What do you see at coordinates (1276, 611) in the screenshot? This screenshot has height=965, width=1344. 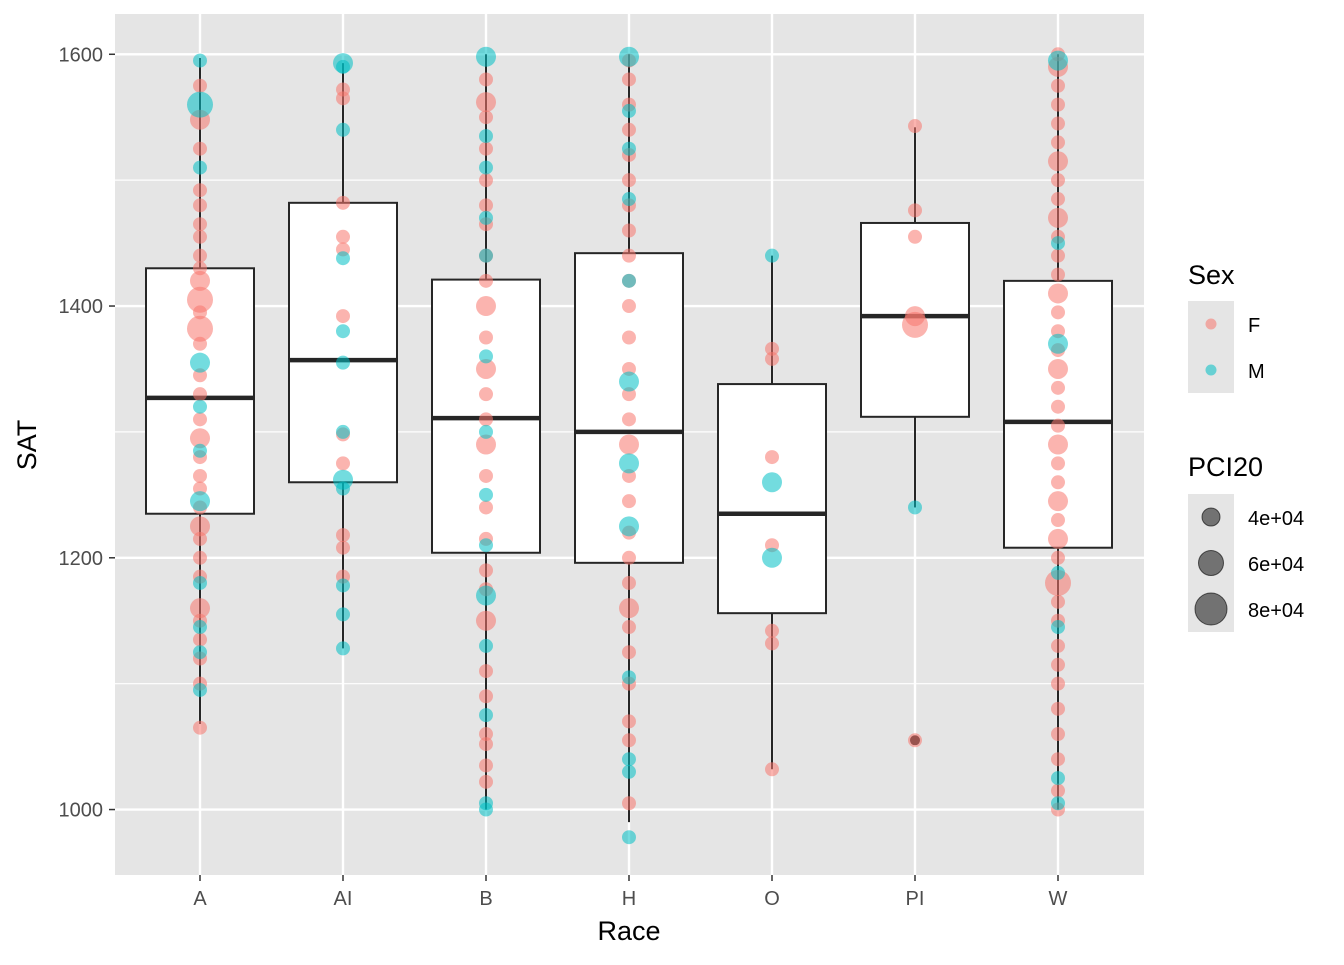 I see `legend-size-label: 8e+04` at bounding box center [1276, 611].